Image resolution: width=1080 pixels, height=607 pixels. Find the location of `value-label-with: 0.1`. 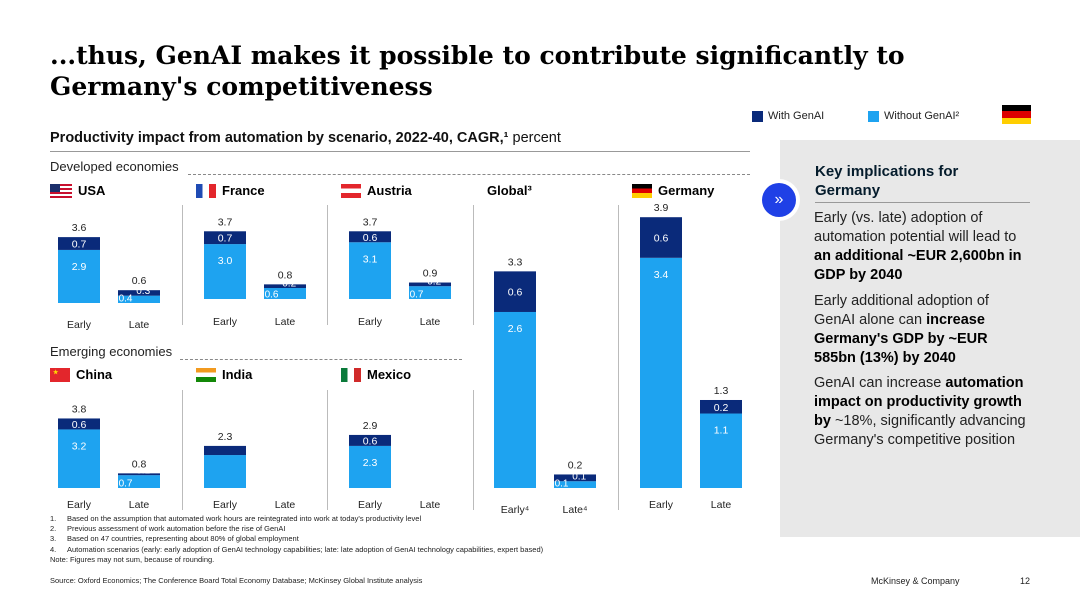

value-label-with: 0.1 is located at coordinates (143, 471).